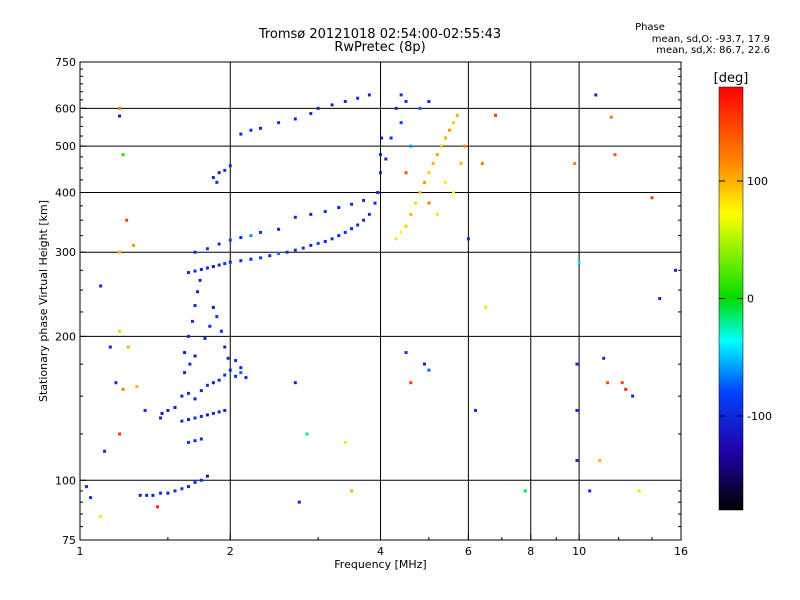 This screenshot has height=600, width=800. Describe the element at coordinates (65, 146) in the screenshot. I see `y-tick-label: 500` at that location.